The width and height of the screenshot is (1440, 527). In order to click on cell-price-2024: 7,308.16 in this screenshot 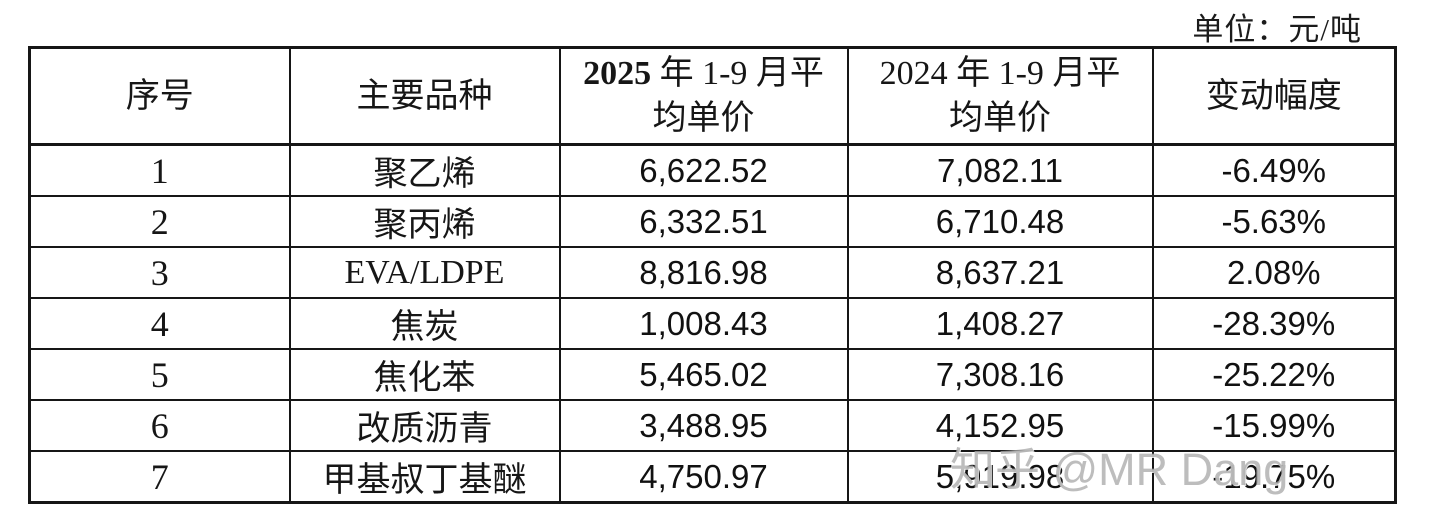, I will do `click(1000, 374)`.